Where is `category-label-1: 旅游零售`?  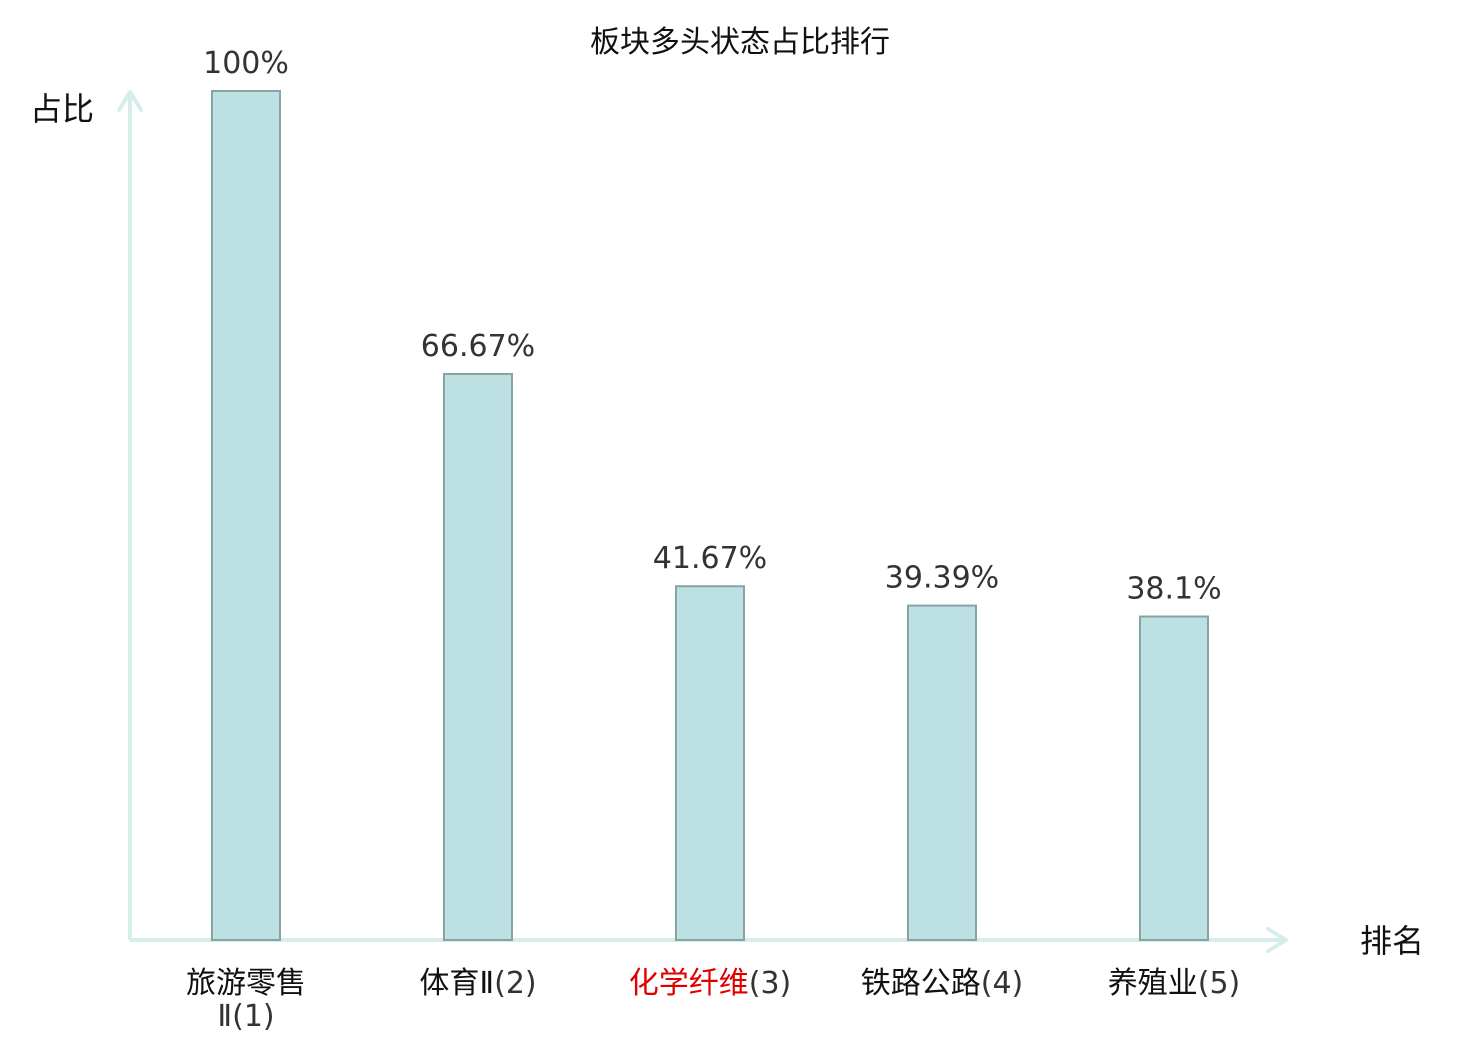
category-label-1: 旅游零售 is located at coordinates (246, 983).